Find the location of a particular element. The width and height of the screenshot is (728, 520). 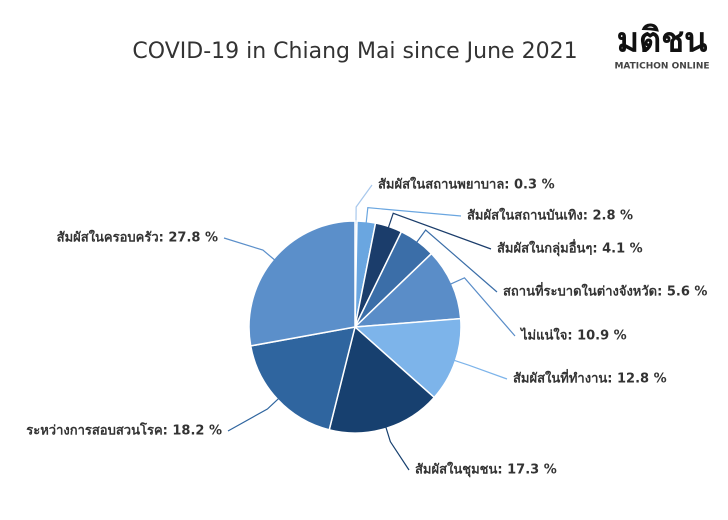

data-label: สัมผัสในสถานบันเทิง: 2.8 % is located at coordinates (550, 215).